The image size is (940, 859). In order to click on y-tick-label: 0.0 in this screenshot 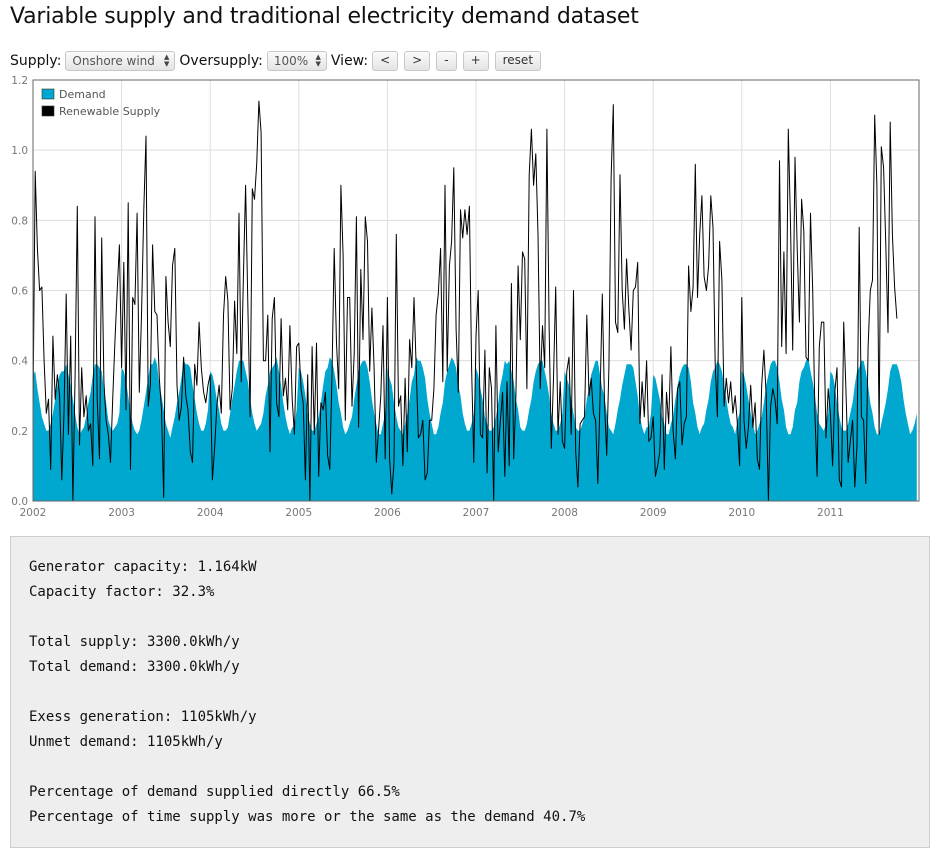, I will do `click(19, 502)`.